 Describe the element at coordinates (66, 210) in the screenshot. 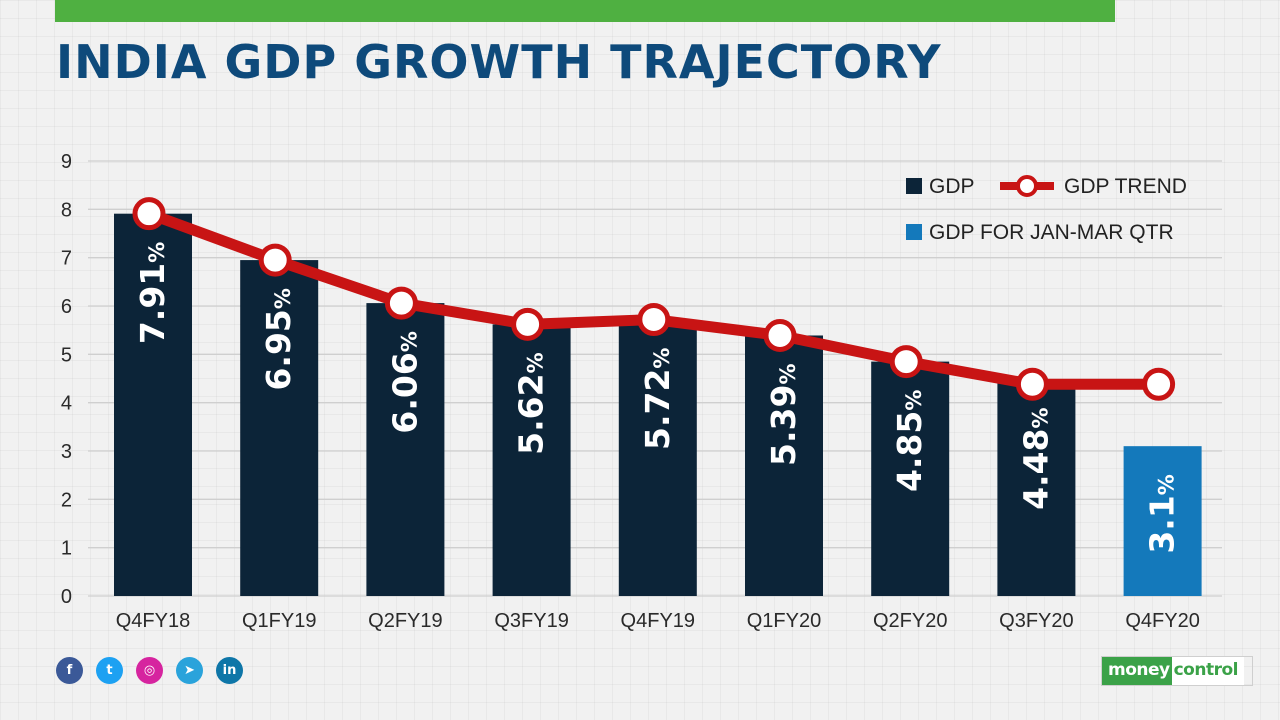

I see `y-tick-label: 8` at that location.